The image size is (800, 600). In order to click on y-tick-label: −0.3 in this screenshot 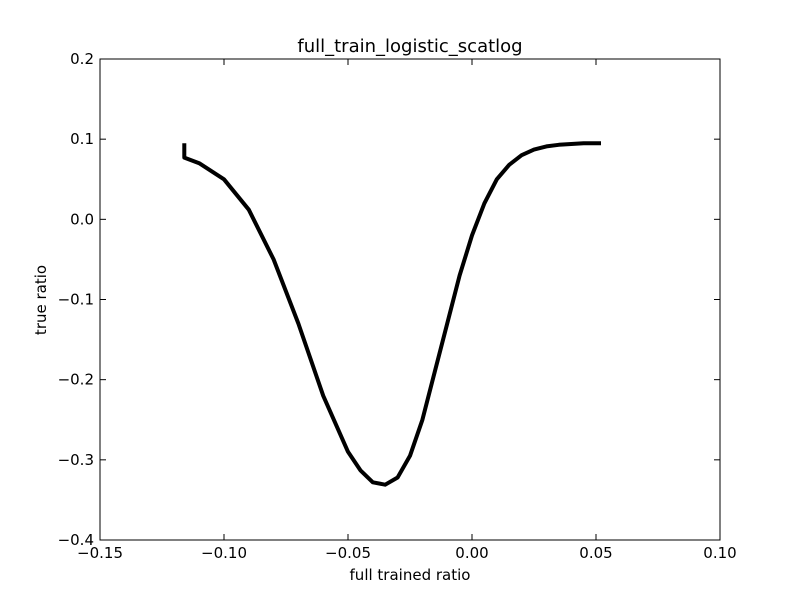, I will do `click(76, 460)`.